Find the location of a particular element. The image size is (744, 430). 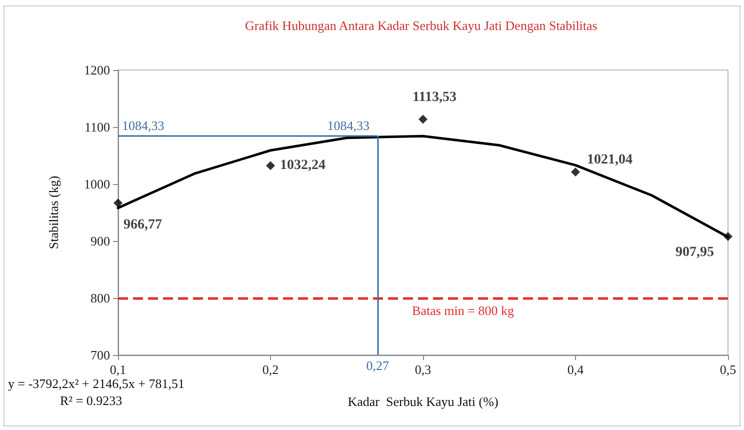

y-tick-label: 1100 is located at coordinates (97, 127).